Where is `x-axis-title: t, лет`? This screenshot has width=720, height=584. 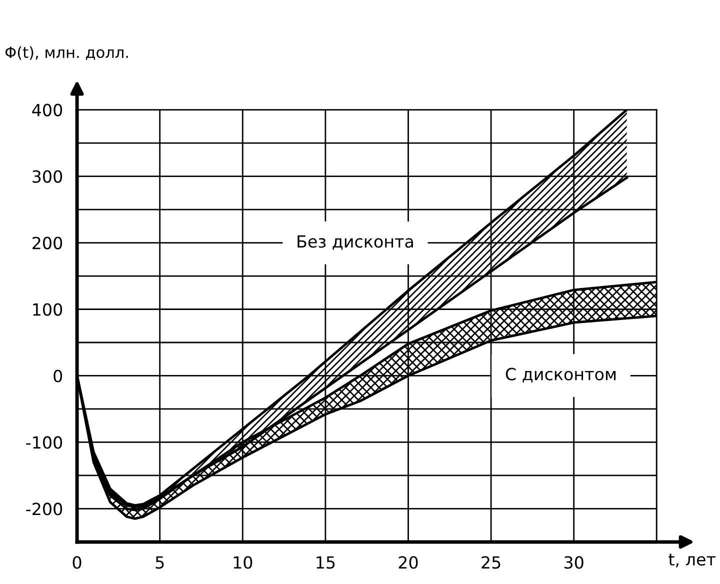 x-axis-title: t, лет is located at coordinates (692, 561).